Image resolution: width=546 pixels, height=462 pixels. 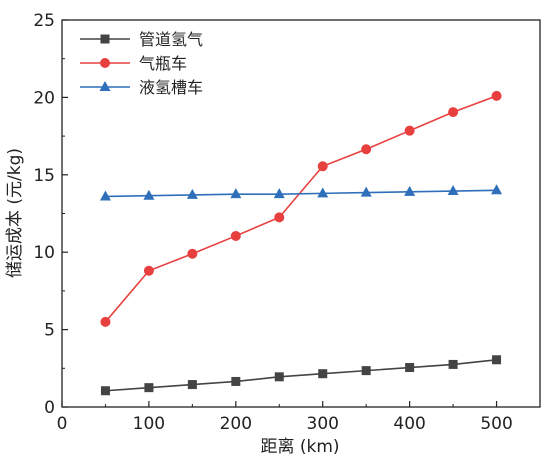 I want to click on y-tick-label: 15, so click(x=44, y=176).